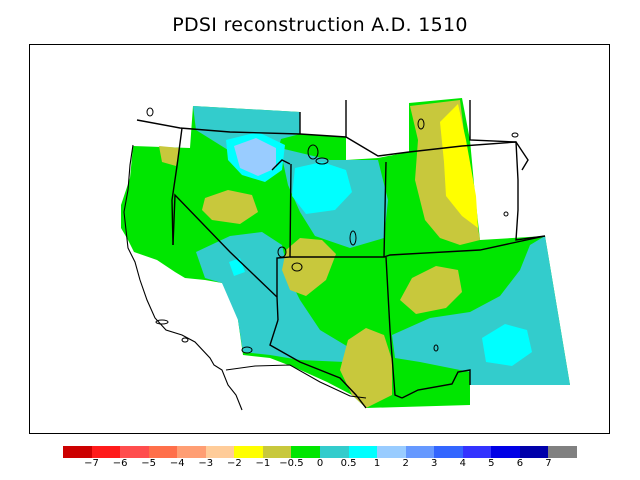 The width and height of the screenshot is (640, 480). I want to click on legend-tick-label: 0.5, so click(348, 463).